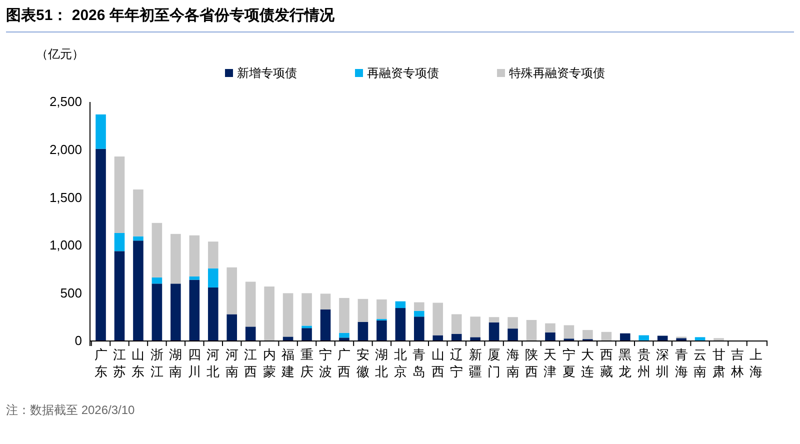 The height and width of the screenshot is (444, 800). Describe the element at coordinates (719, 363) in the screenshot. I see `x-tick-label: 甘肃` at that location.